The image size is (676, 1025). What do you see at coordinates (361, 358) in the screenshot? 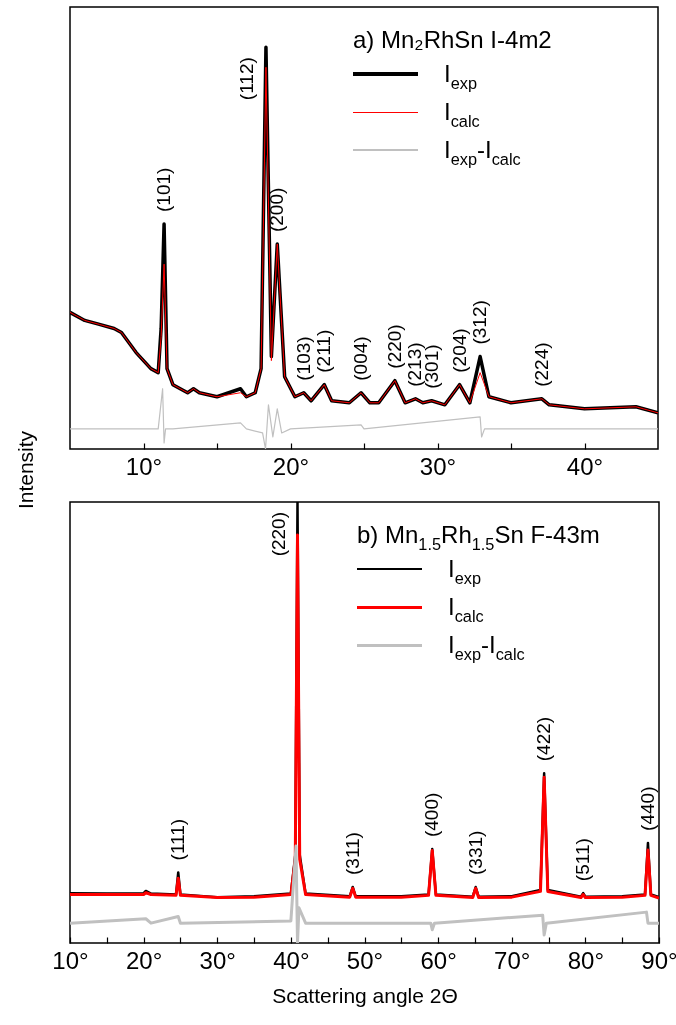
I see `annotation: (004)` at bounding box center [361, 358].